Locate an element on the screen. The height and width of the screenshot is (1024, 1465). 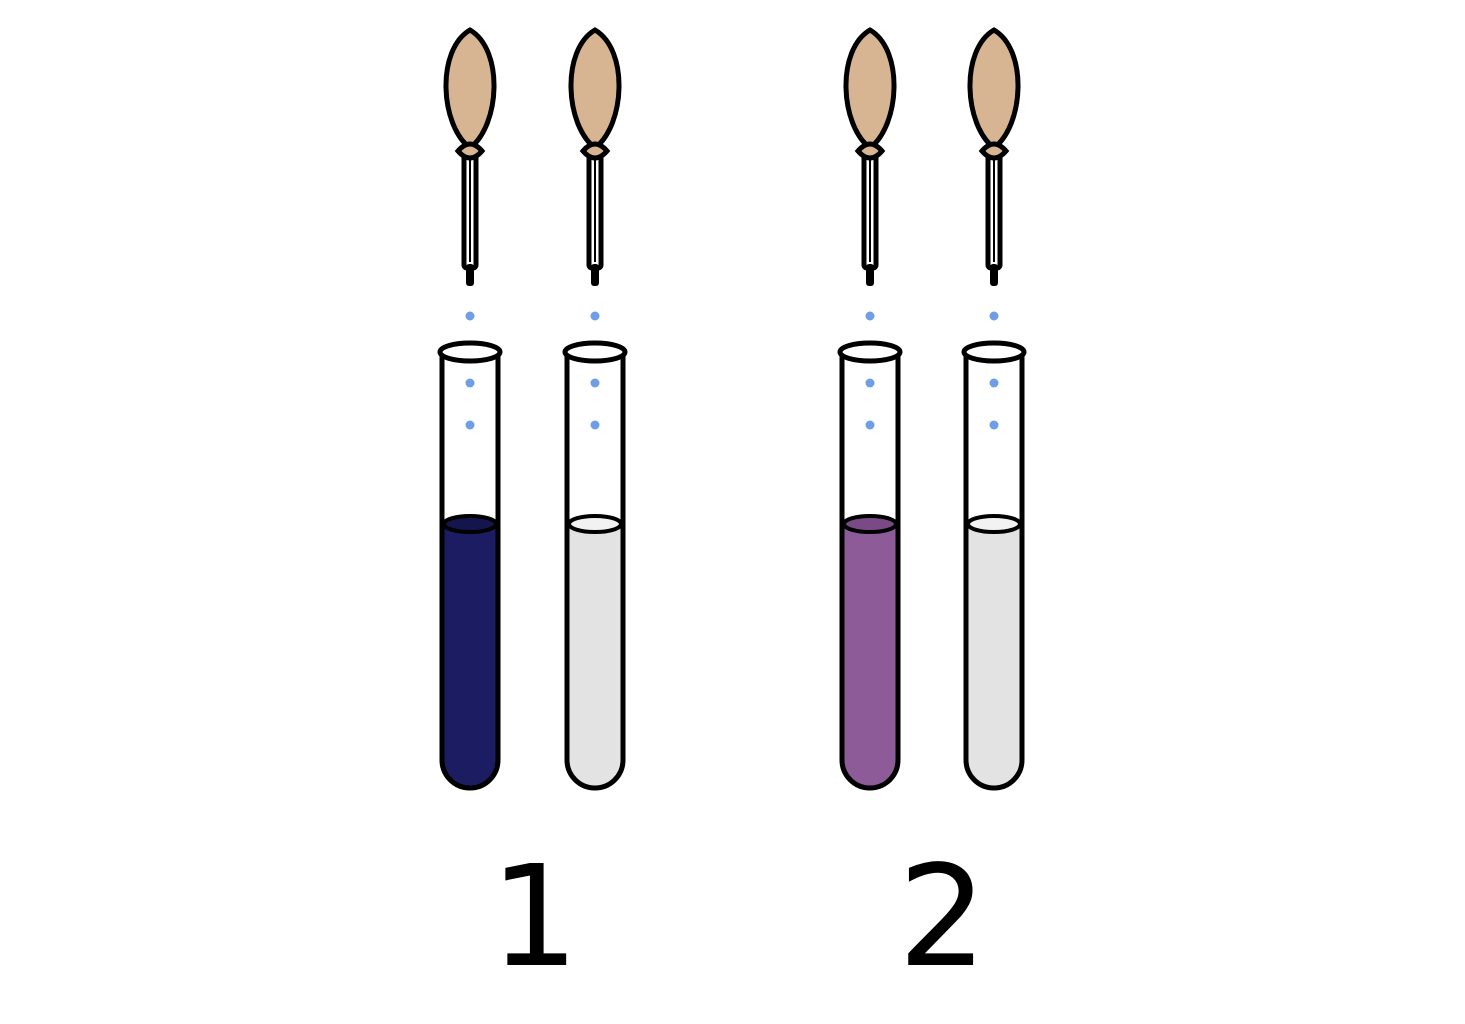
group-2-label: 2 is located at coordinates (943, 917).